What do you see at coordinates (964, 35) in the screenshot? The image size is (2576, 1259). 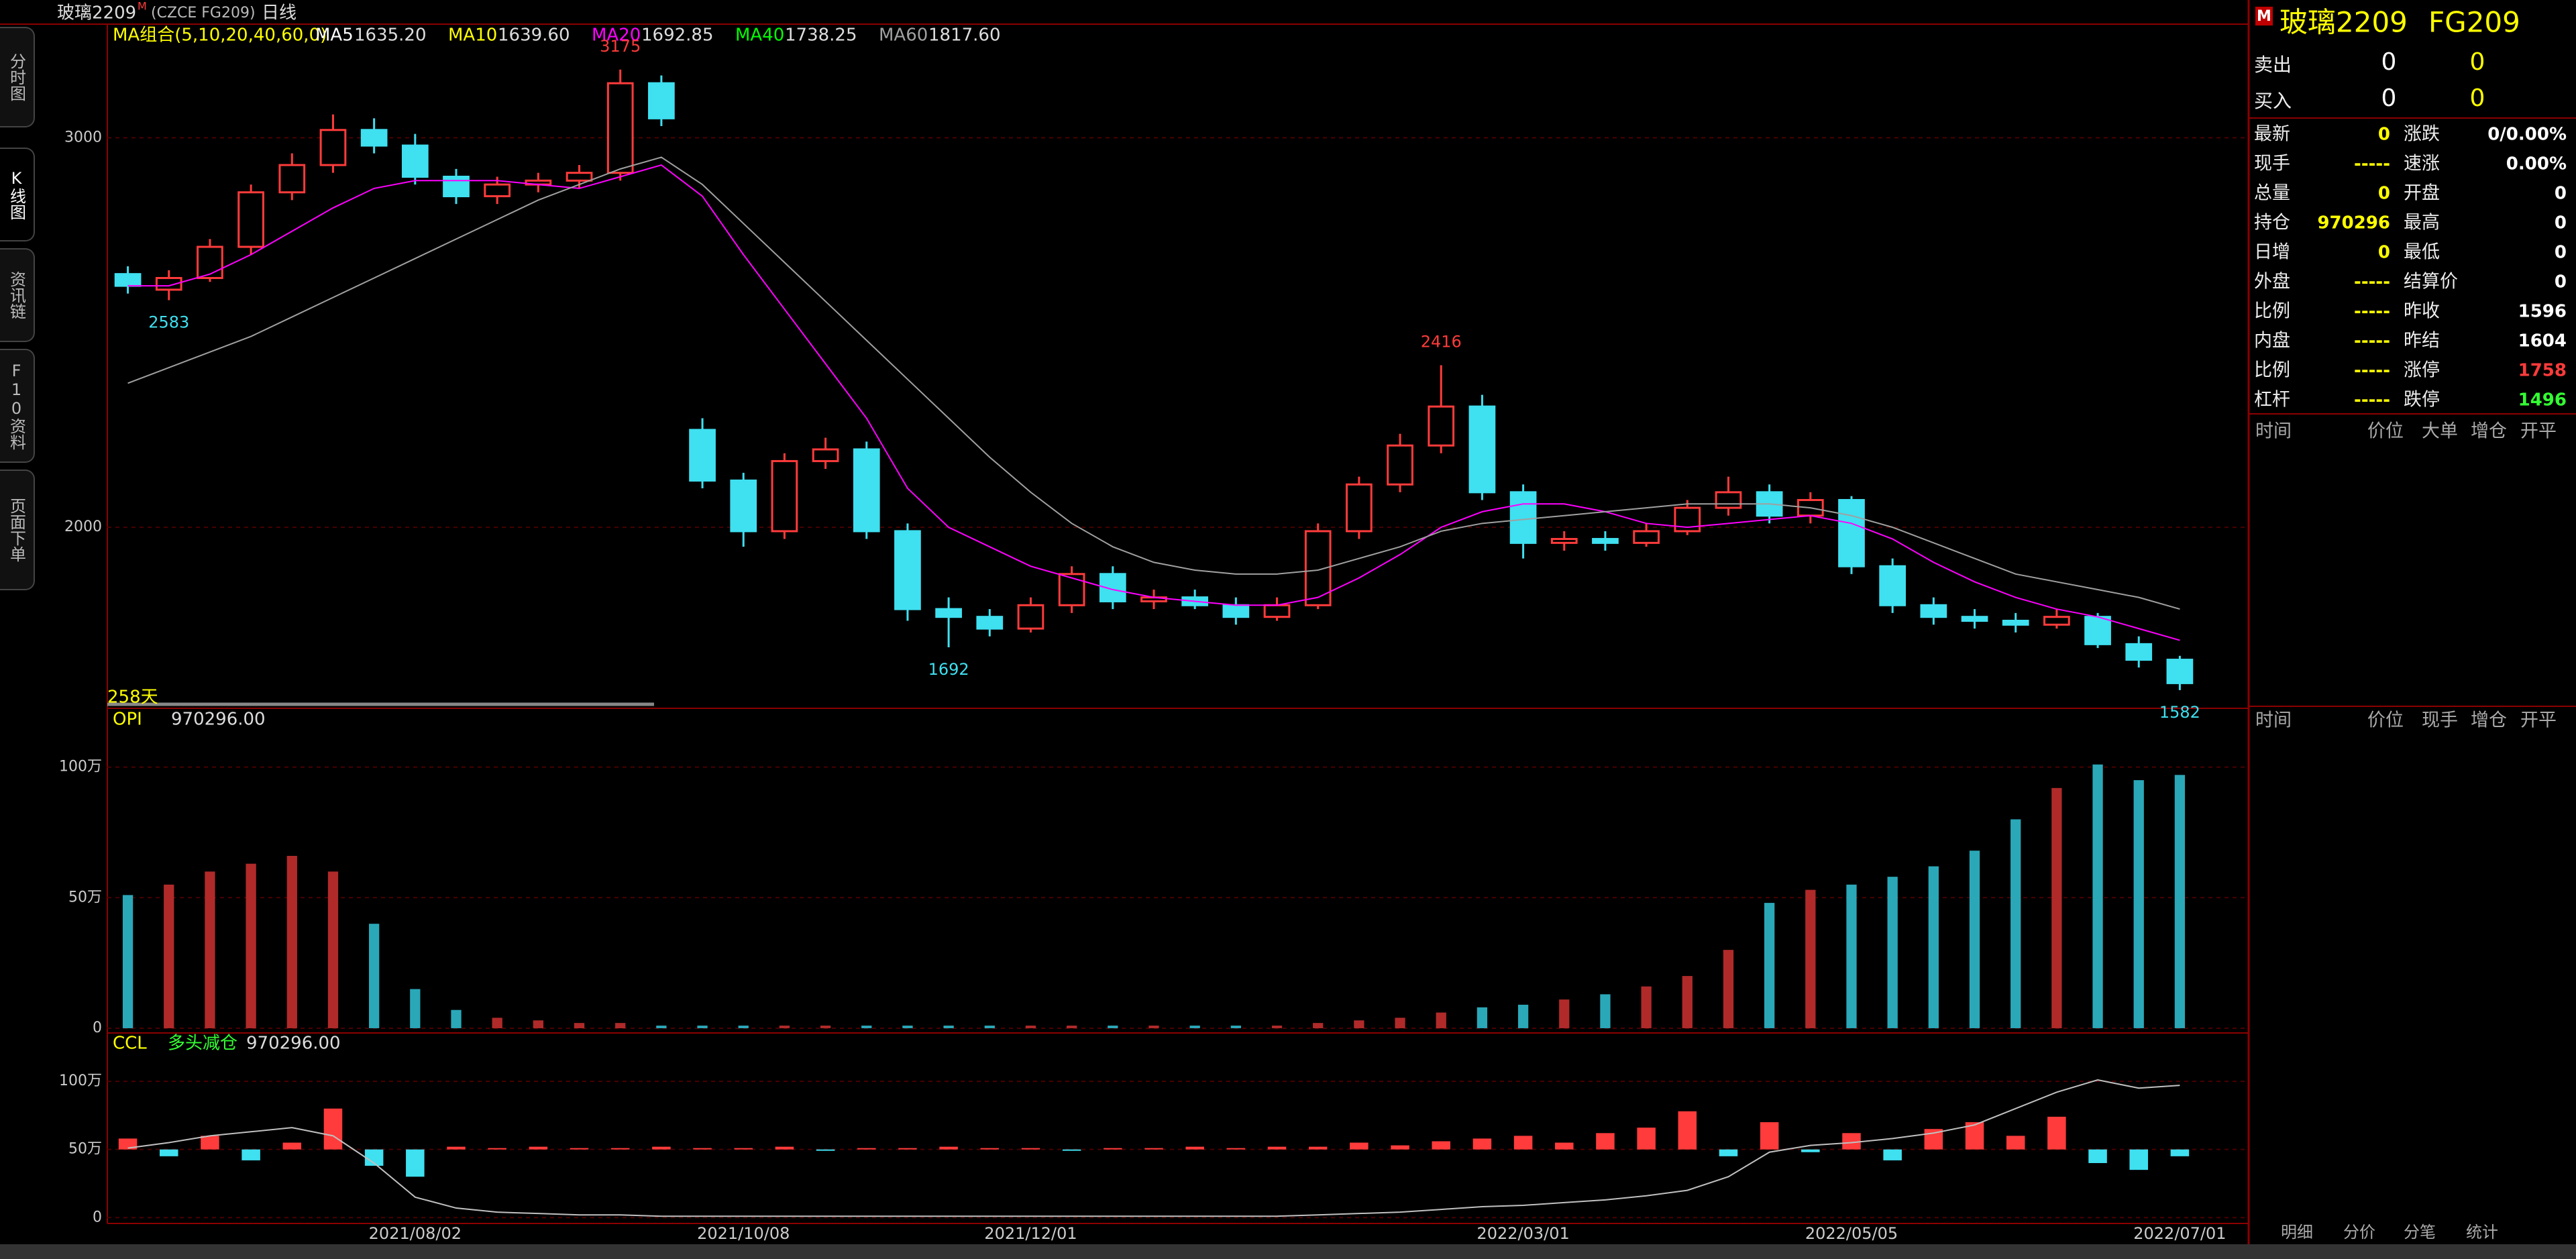 I see `ma-legend-value: 1817.60` at bounding box center [964, 35].